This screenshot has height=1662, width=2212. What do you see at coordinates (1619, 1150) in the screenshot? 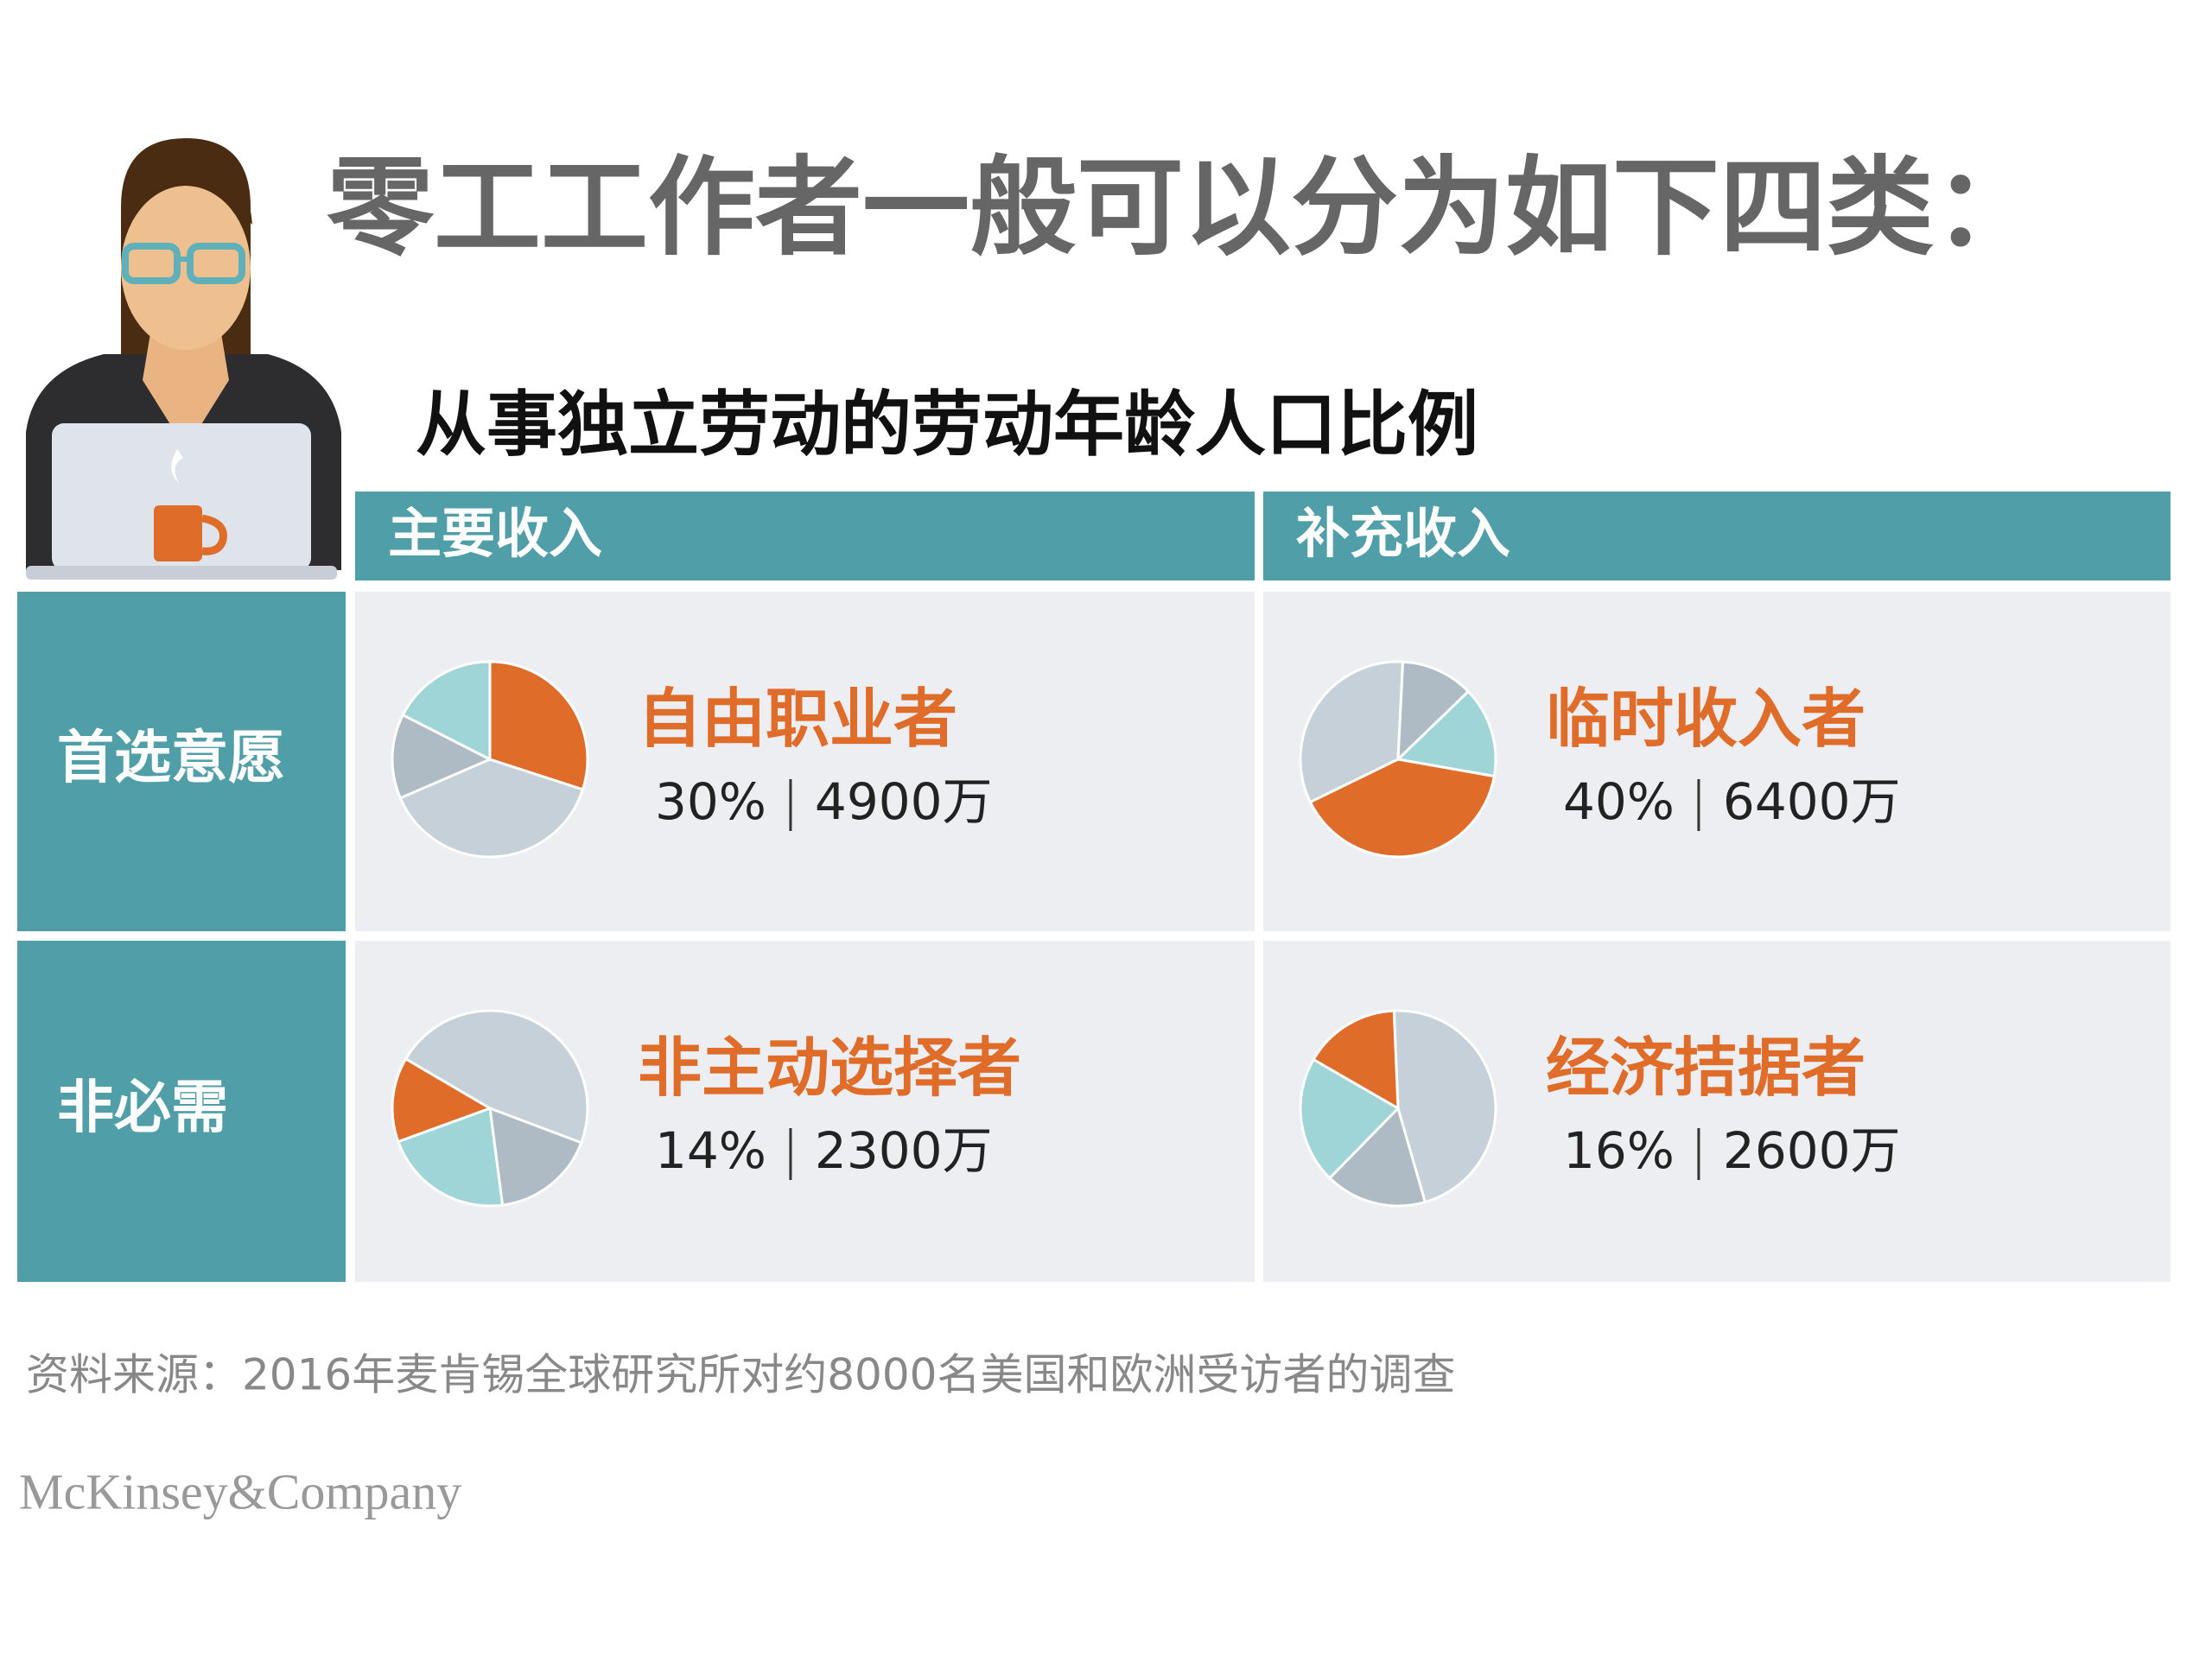
I see `percent-label: 16%` at bounding box center [1619, 1150].